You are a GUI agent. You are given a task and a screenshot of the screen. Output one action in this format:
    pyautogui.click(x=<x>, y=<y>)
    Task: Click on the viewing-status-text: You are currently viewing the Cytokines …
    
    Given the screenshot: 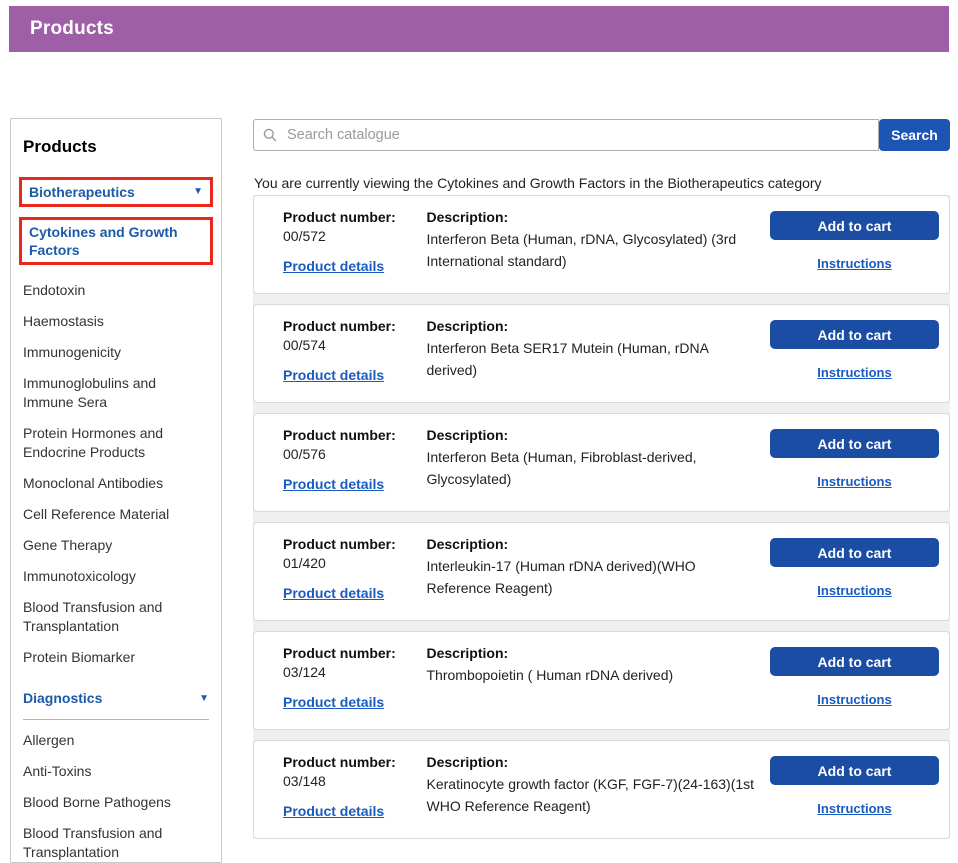 What is the action you would take?
    pyautogui.click(x=538, y=183)
    